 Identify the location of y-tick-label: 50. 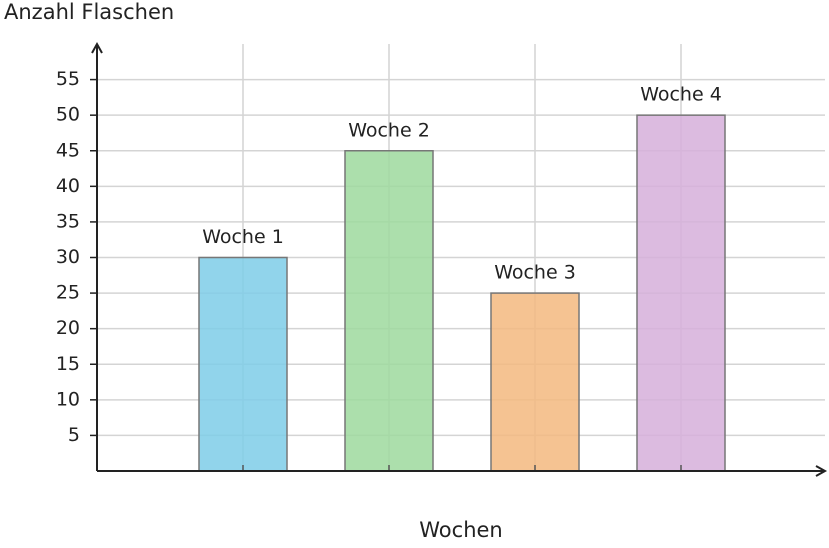
(68, 115).